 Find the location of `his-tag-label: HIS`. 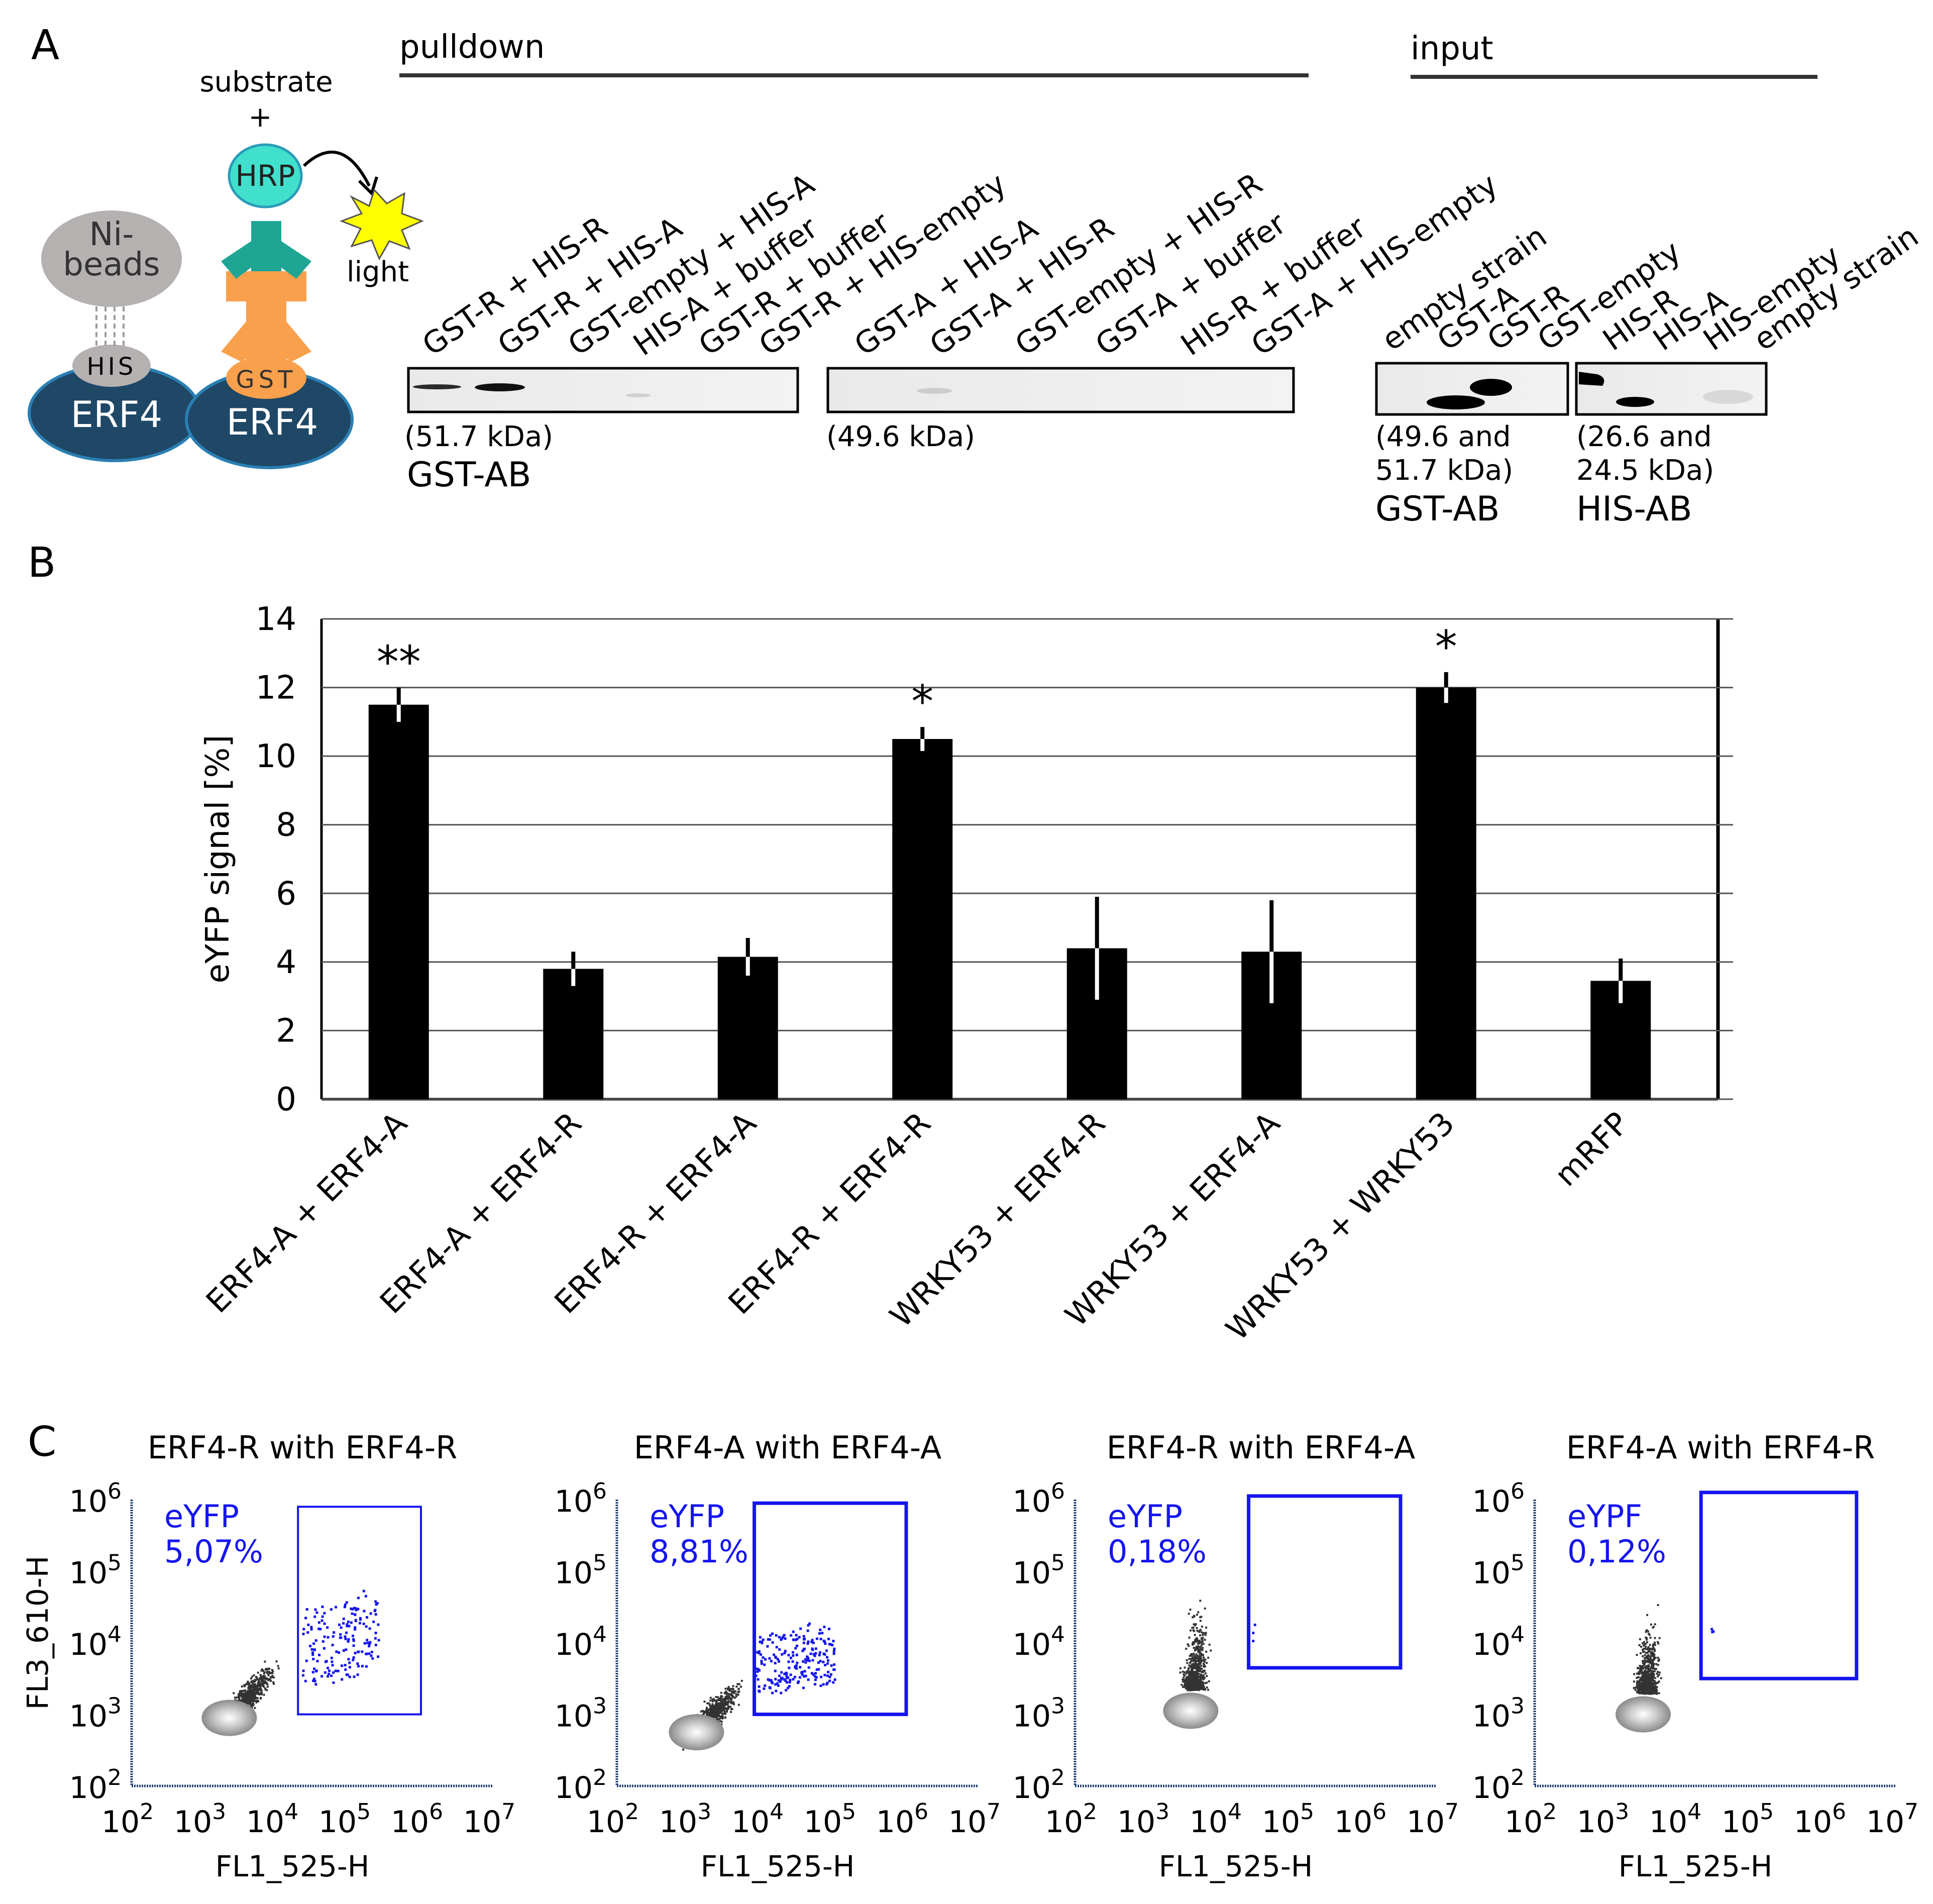

his-tag-label: HIS is located at coordinates (112, 367).